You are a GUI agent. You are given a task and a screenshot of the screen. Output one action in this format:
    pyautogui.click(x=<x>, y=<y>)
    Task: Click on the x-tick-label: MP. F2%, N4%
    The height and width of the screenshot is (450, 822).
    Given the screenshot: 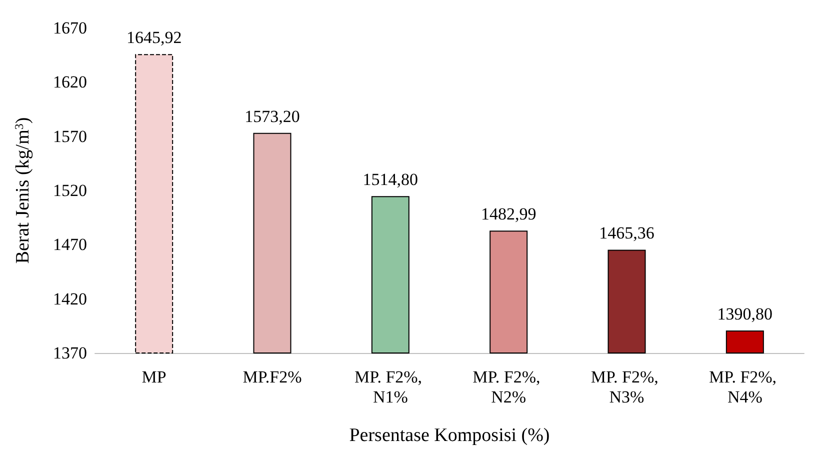 What is the action you would take?
    pyautogui.click(x=745, y=387)
    